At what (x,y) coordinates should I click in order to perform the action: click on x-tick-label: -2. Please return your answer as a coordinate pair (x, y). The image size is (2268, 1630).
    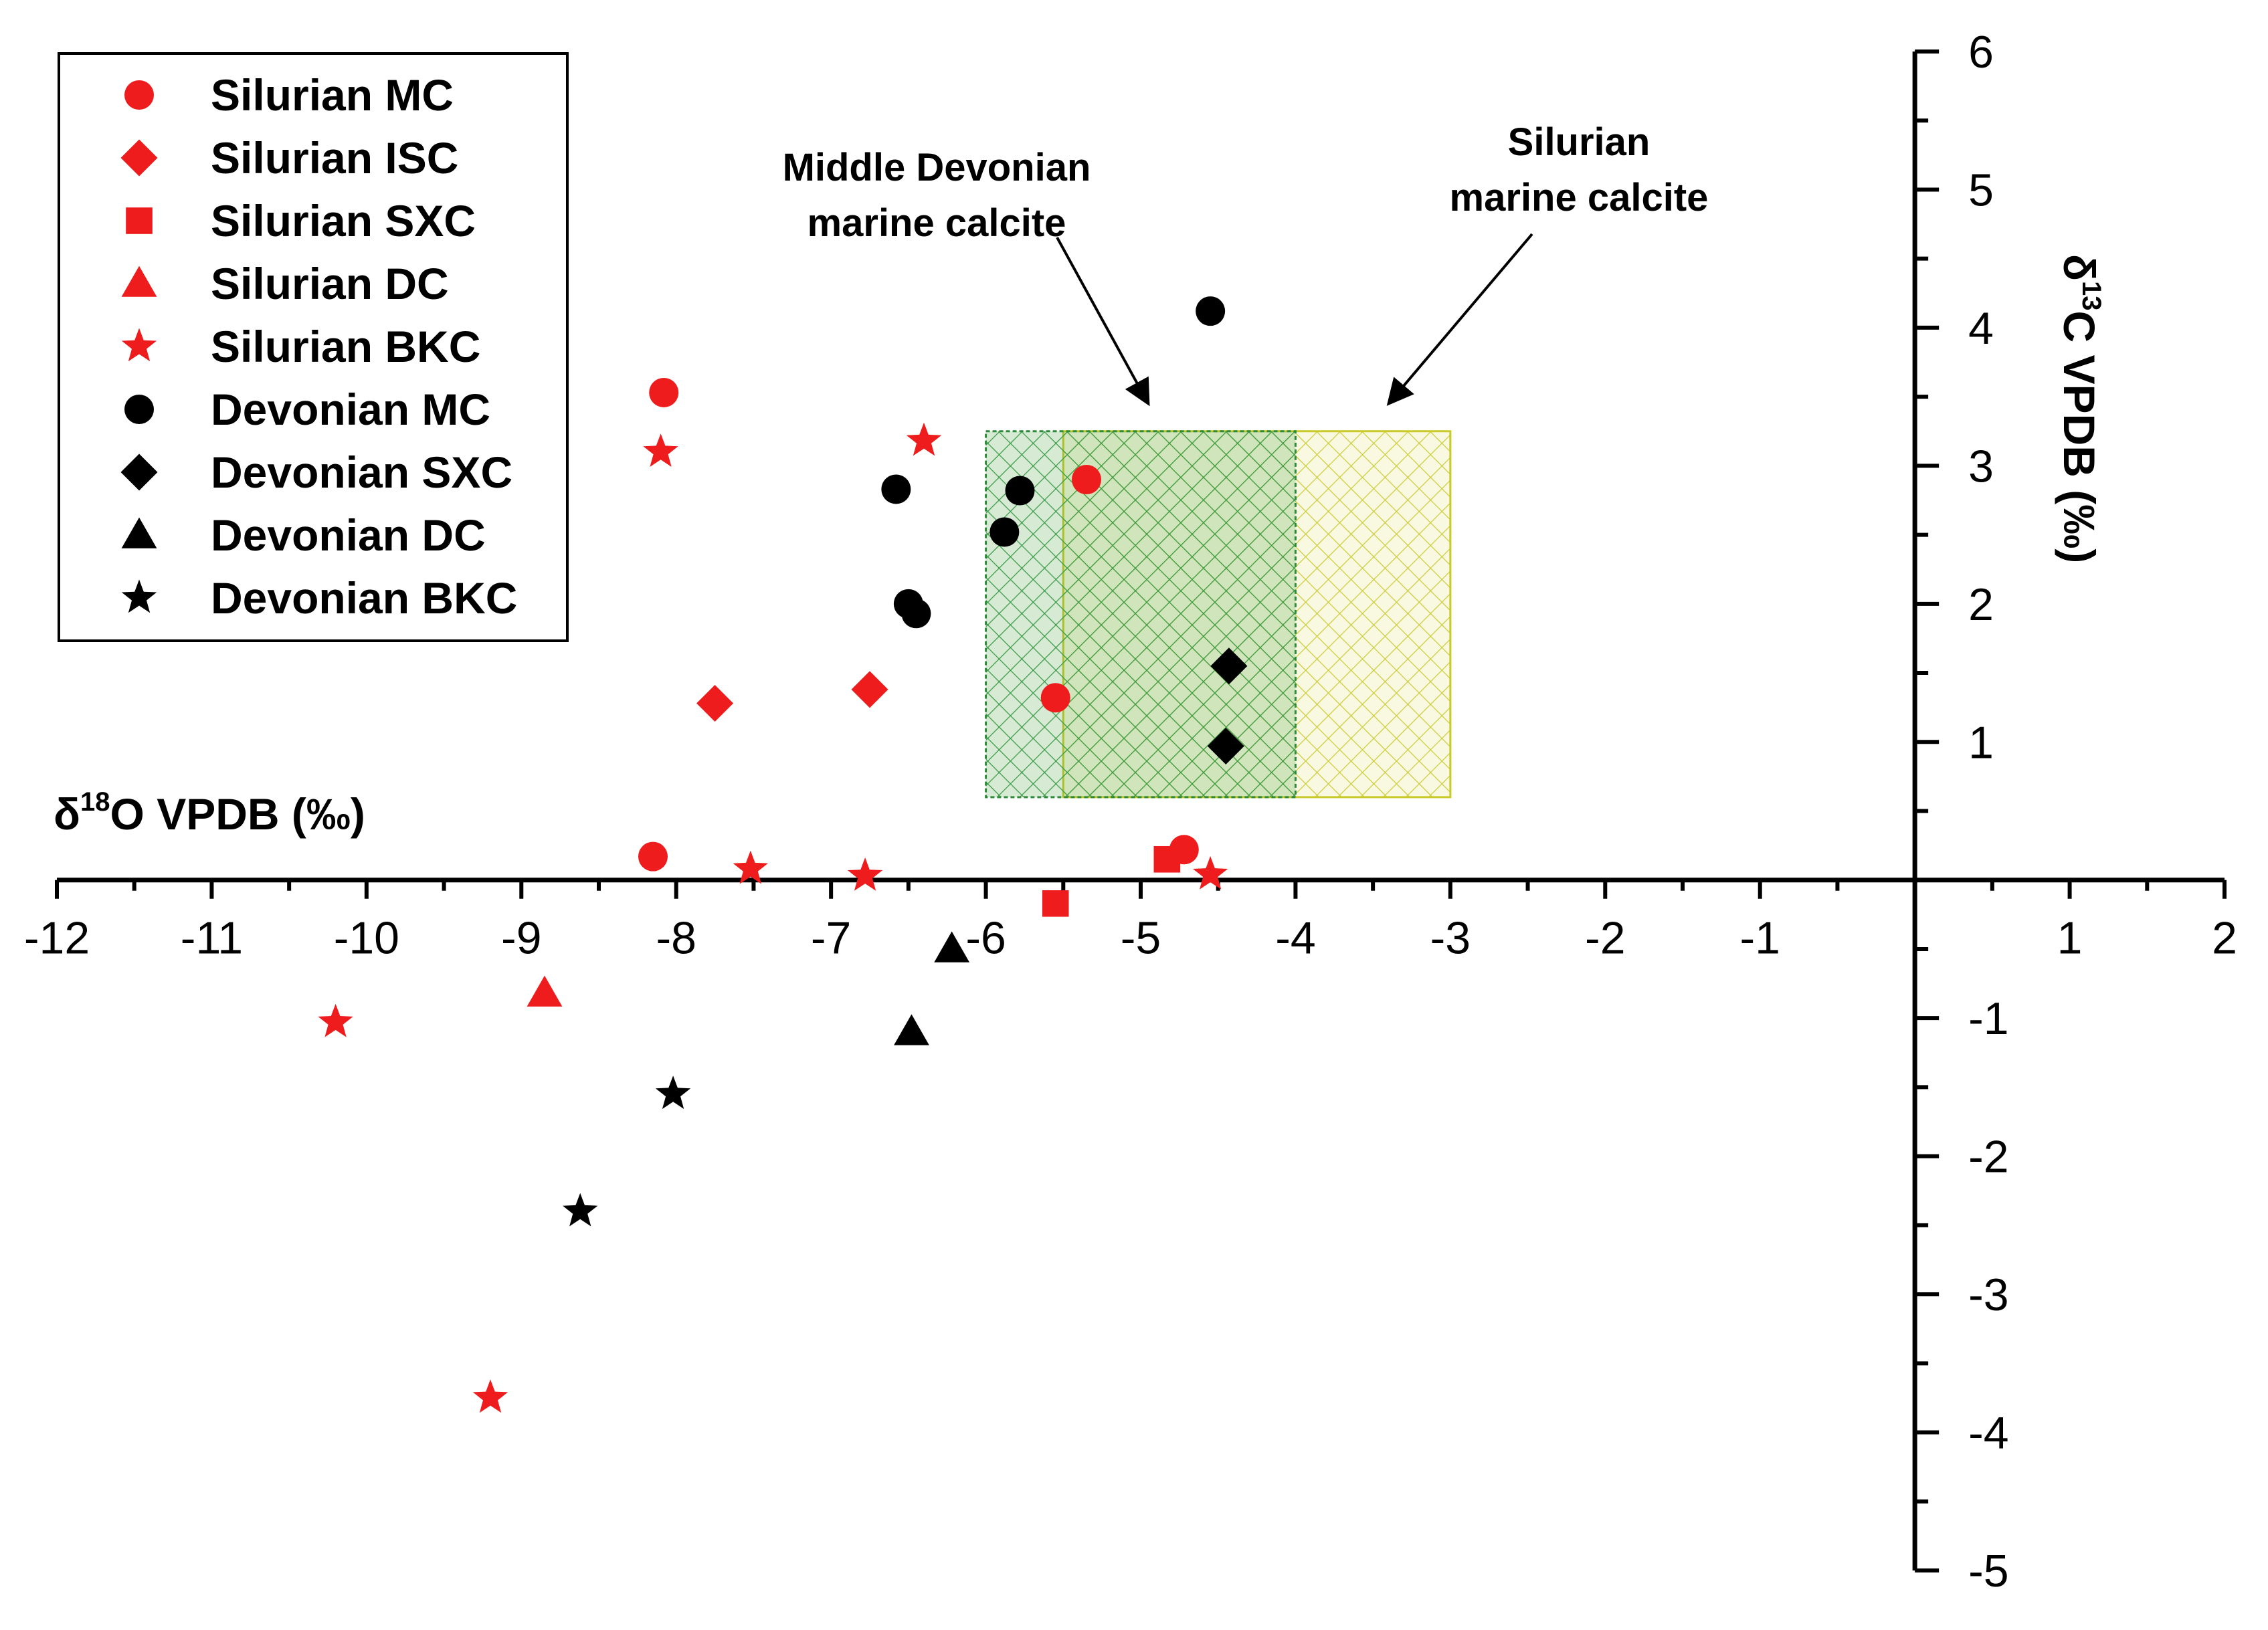
    Looking at the image, I should click on (1605, 938).